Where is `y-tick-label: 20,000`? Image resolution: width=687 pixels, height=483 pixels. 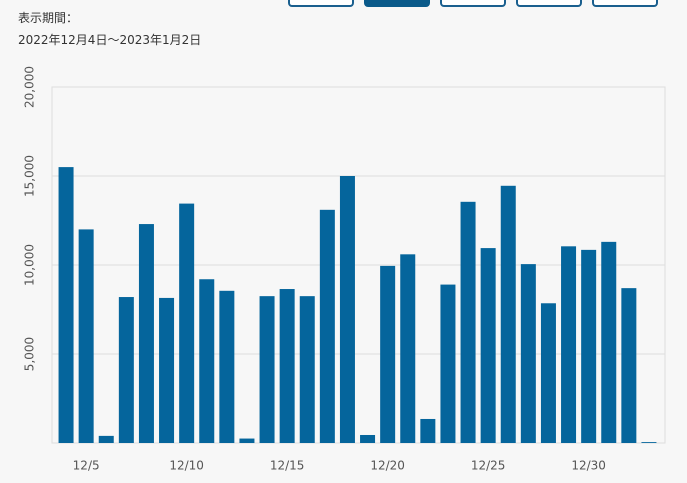
y-tick-label: 20,000 is located at coordinates (30, 87).